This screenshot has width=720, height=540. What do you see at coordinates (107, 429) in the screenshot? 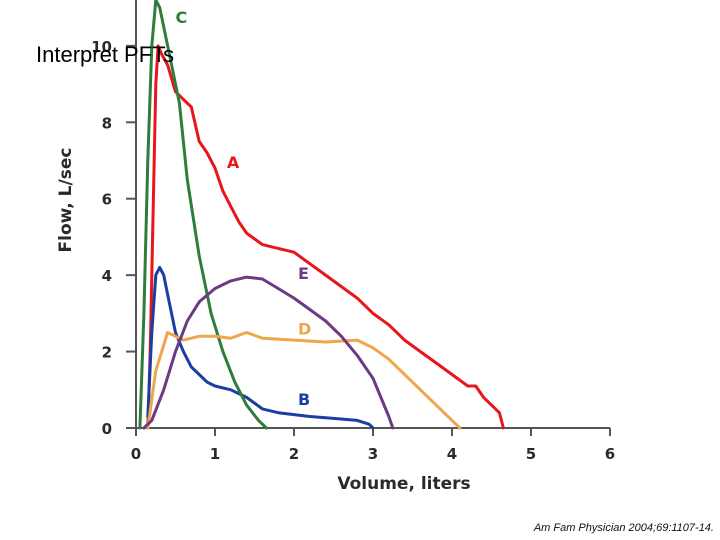
I see `y-tick-label: 0` at bounding box center [107, 429].